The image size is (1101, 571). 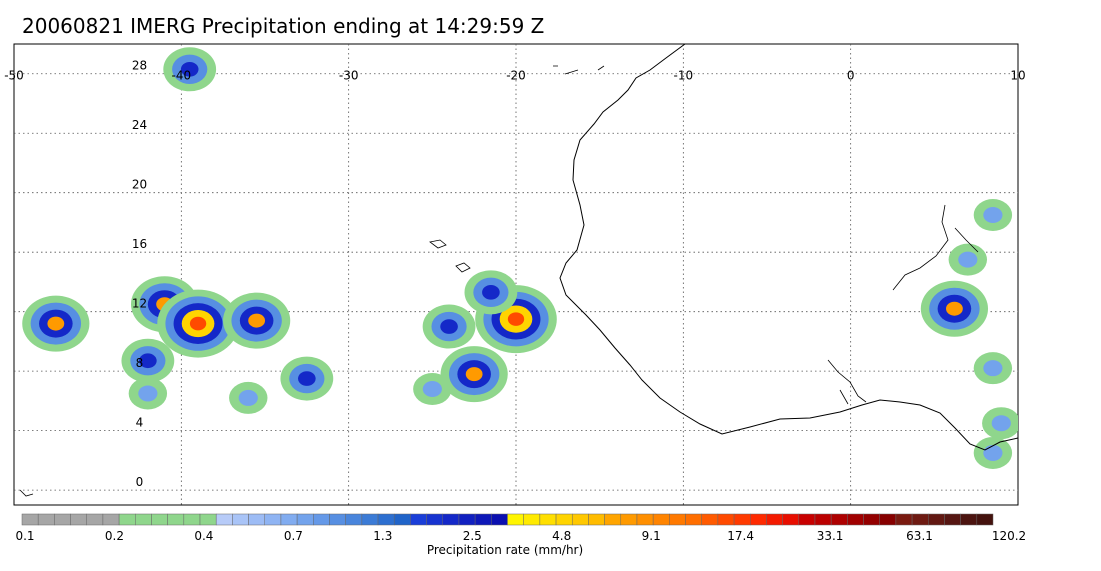 I want to click on colorbar-label: Precipitation rate (mm/hr), so click(x=505, y=550).